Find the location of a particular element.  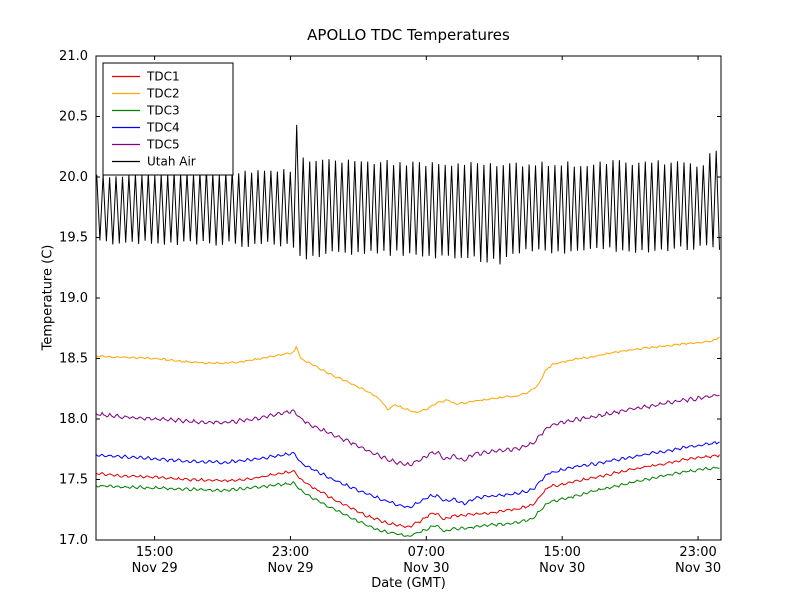

series-line-tdc1 is located at coordinates (408, 491).